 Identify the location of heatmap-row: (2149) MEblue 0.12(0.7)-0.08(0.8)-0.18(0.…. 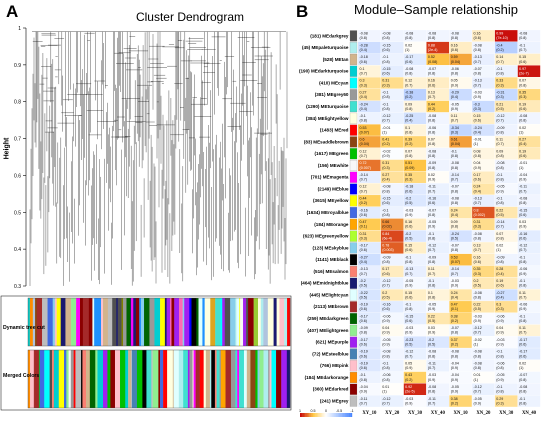
(429, 189).